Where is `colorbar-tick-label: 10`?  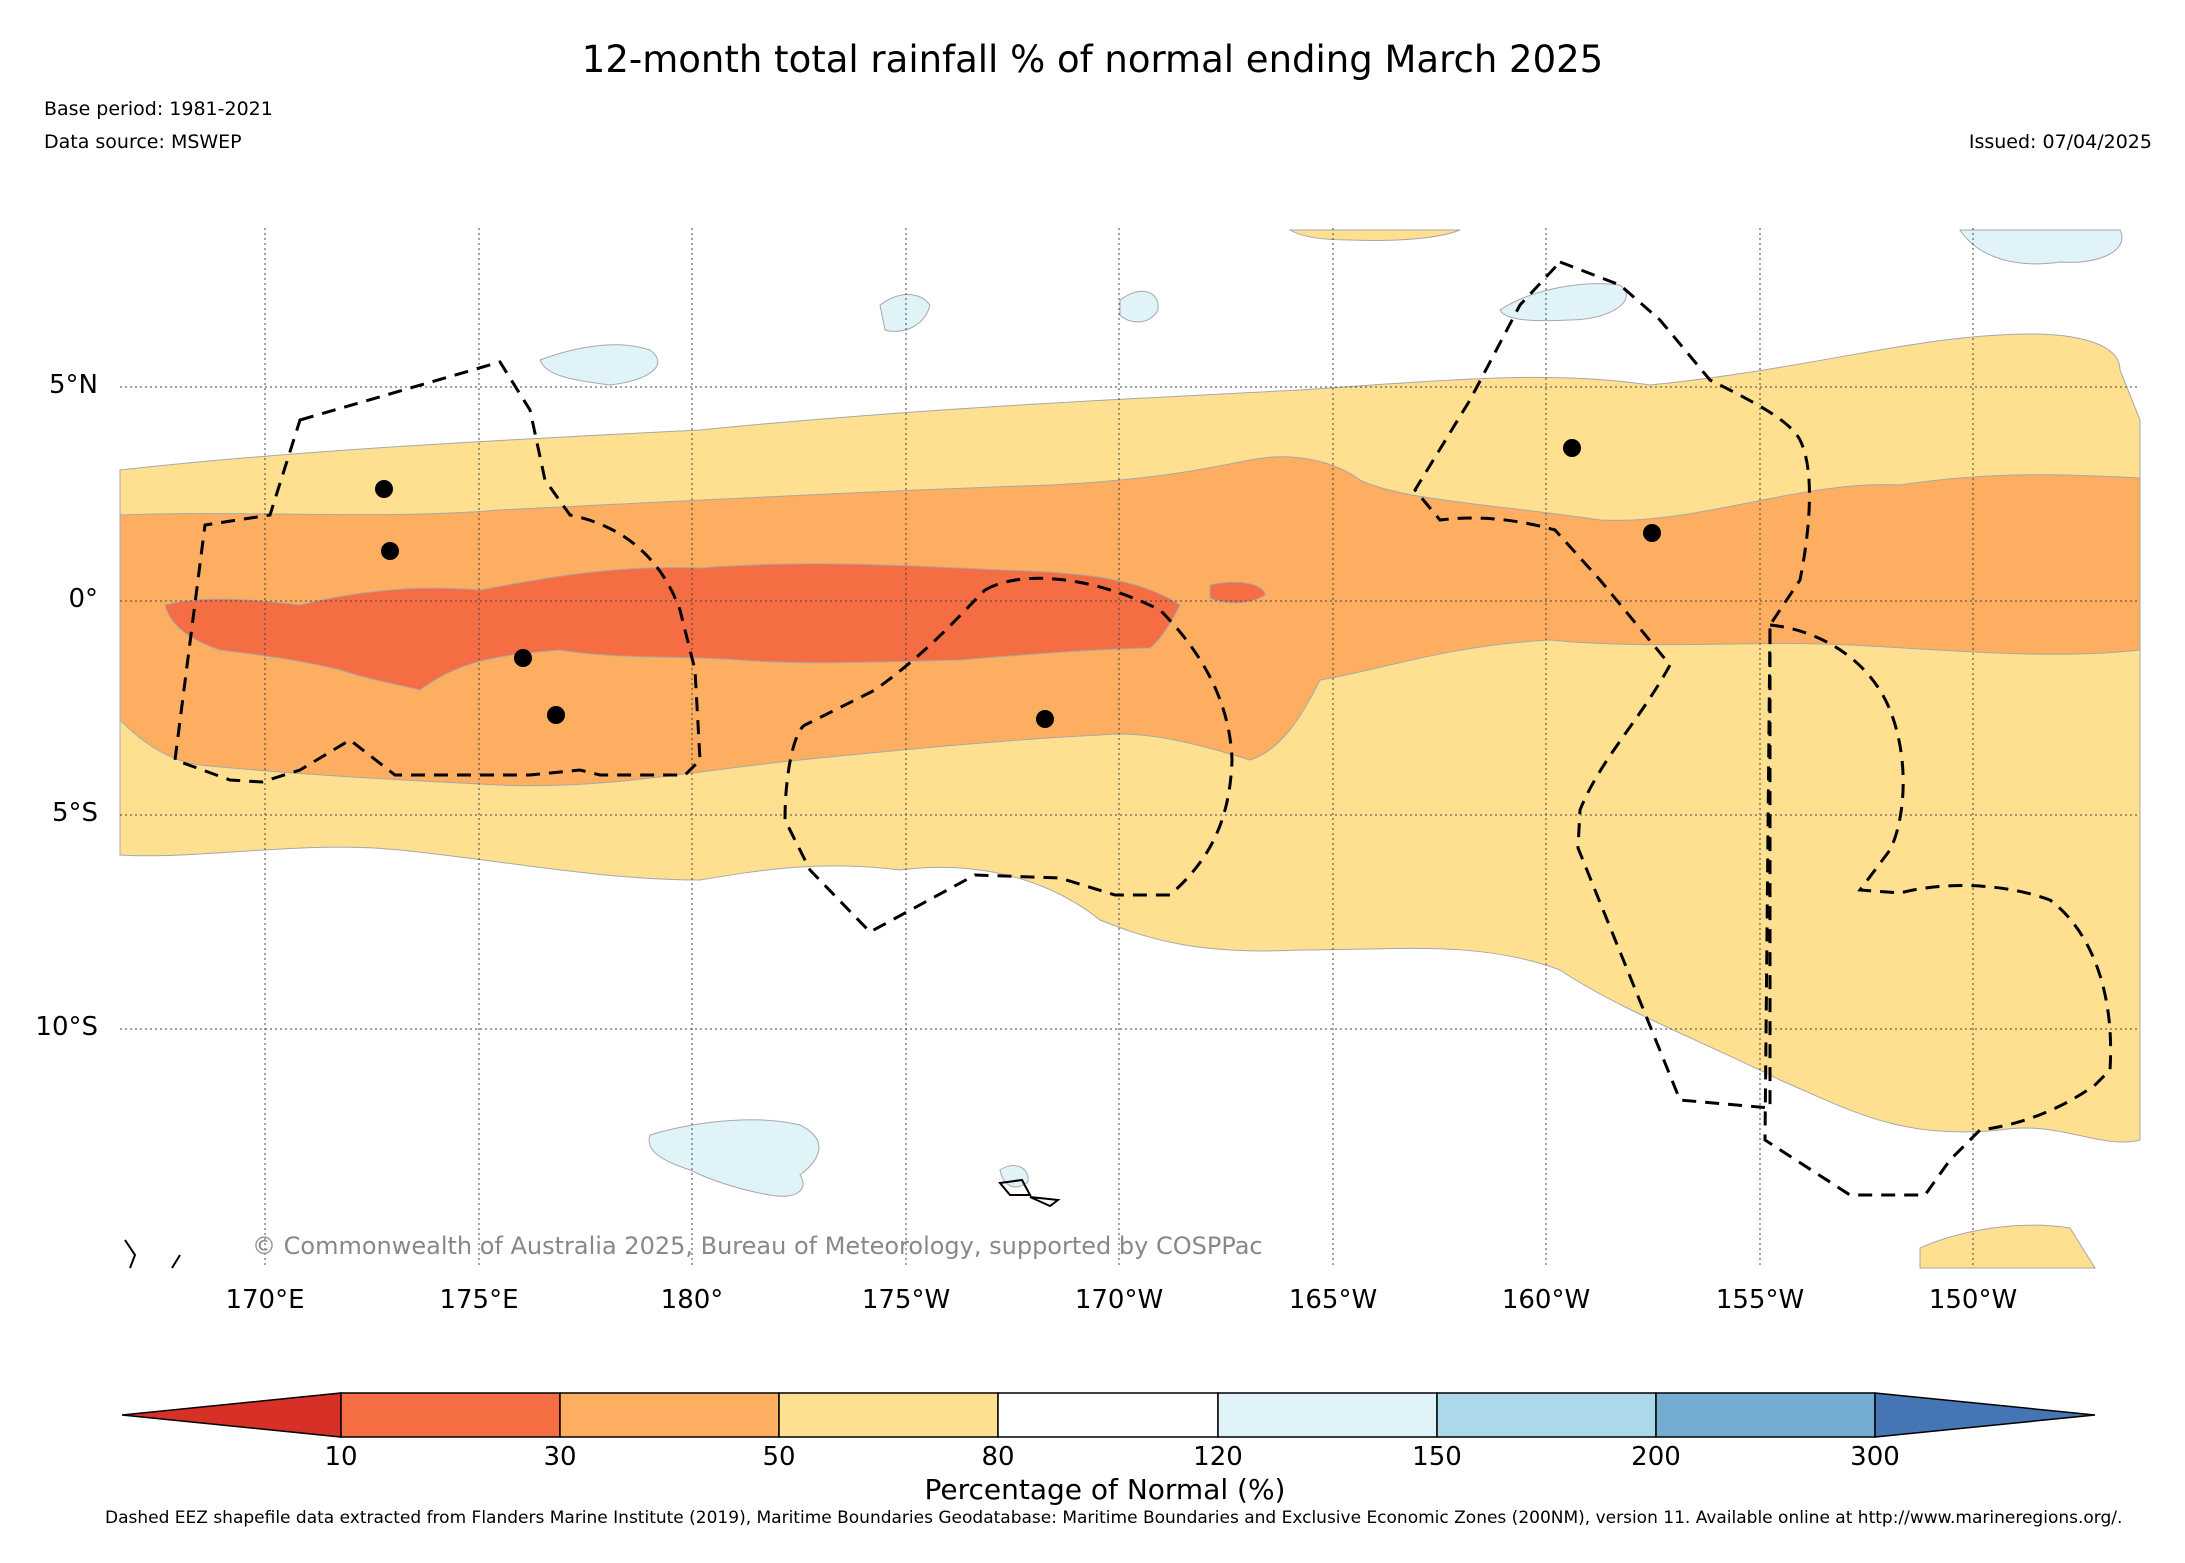
colorbar-tick-label: 10 is located at coordinates (341, 1457).